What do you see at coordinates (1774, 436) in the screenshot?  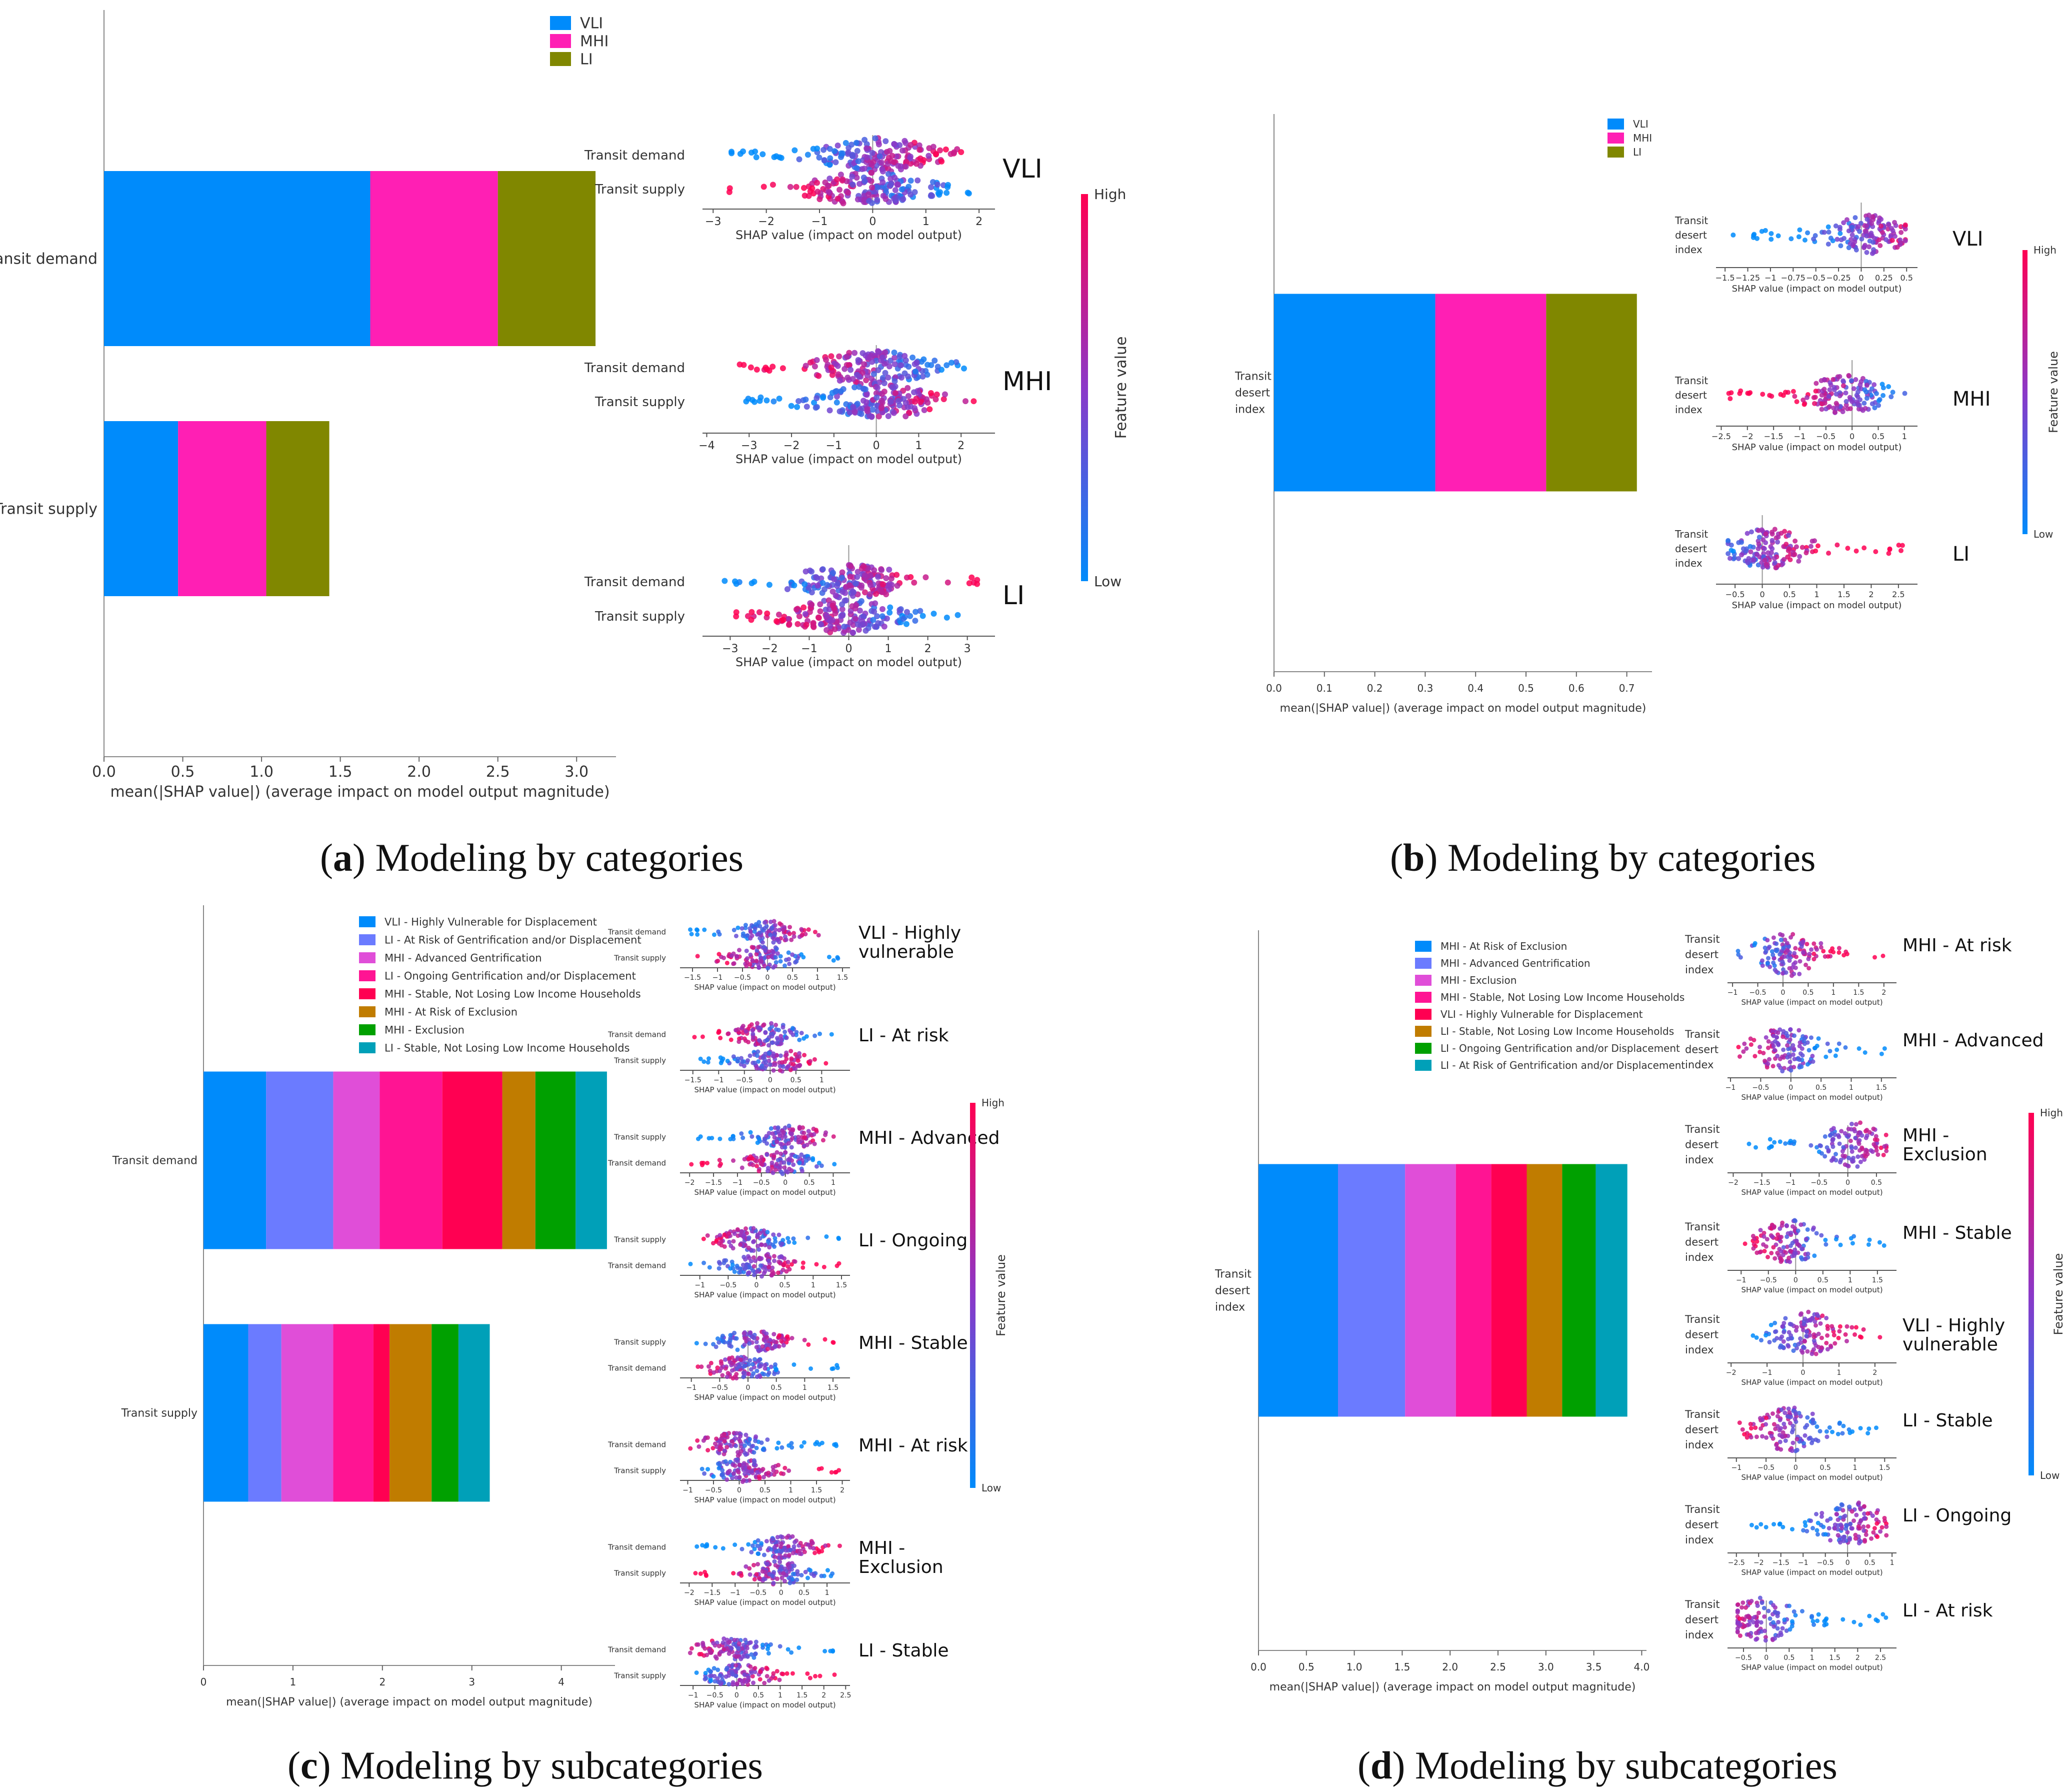 I see `beeswarm-xtick-label: −1.5` at bounding box center [1774, 436].